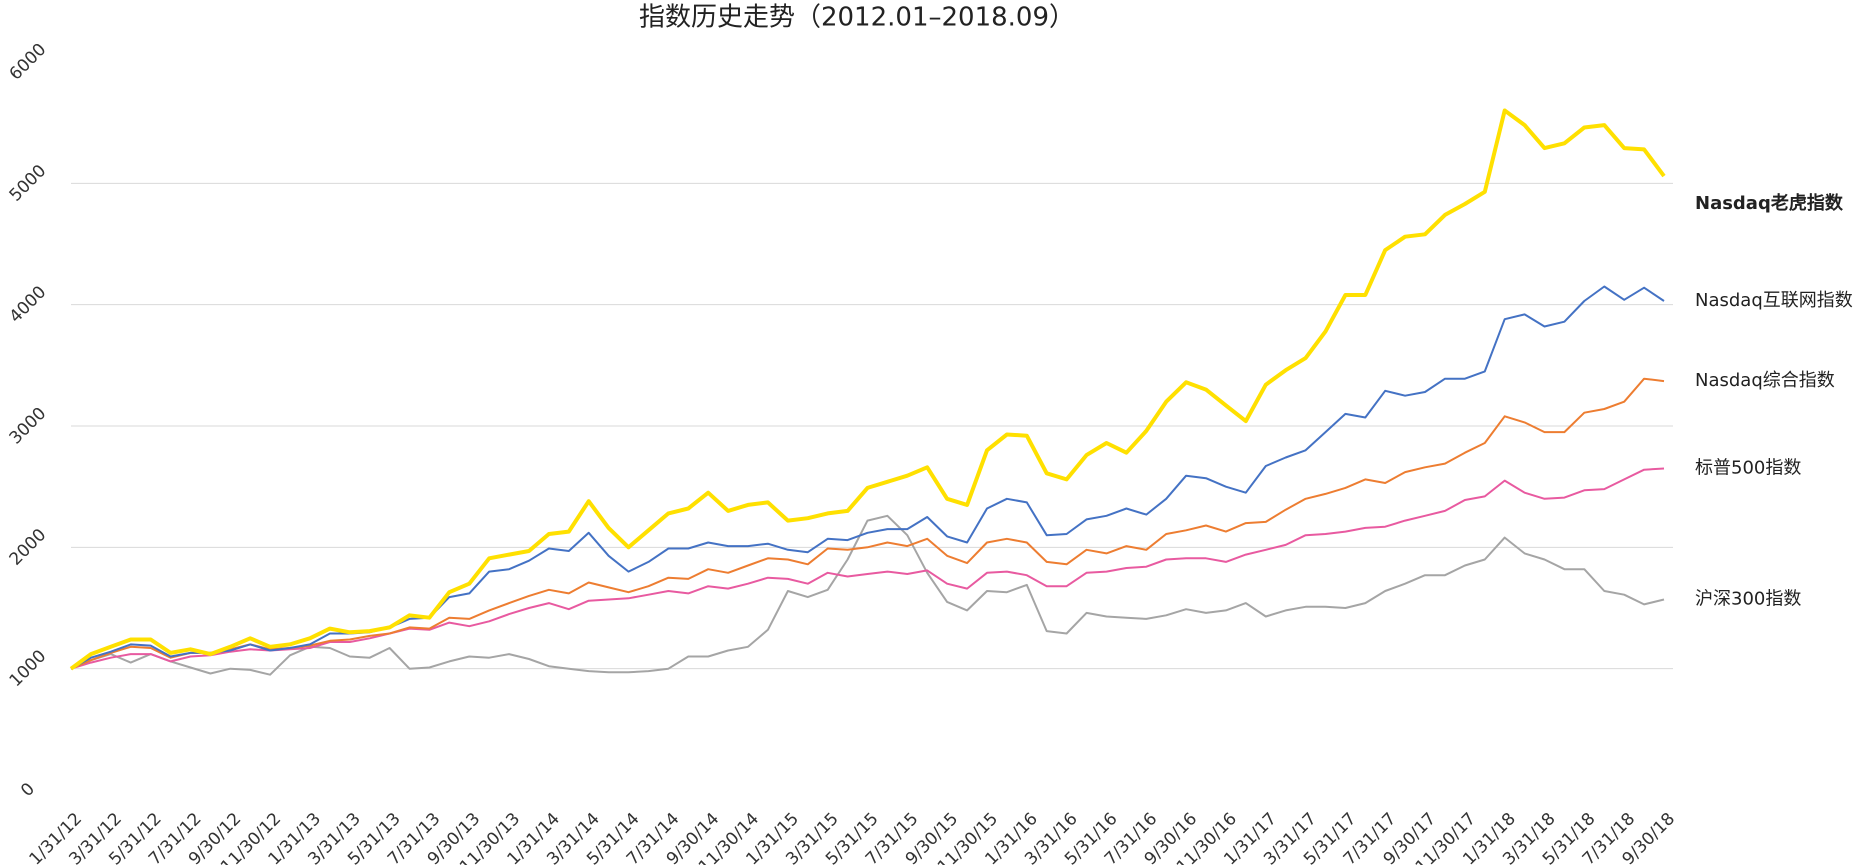 Image resolution: width=1867 pixels, height=865 pixels. Describe the element at coordinates (28, 790) in the screenshot. I see `y-tick-label: 0` at that location.